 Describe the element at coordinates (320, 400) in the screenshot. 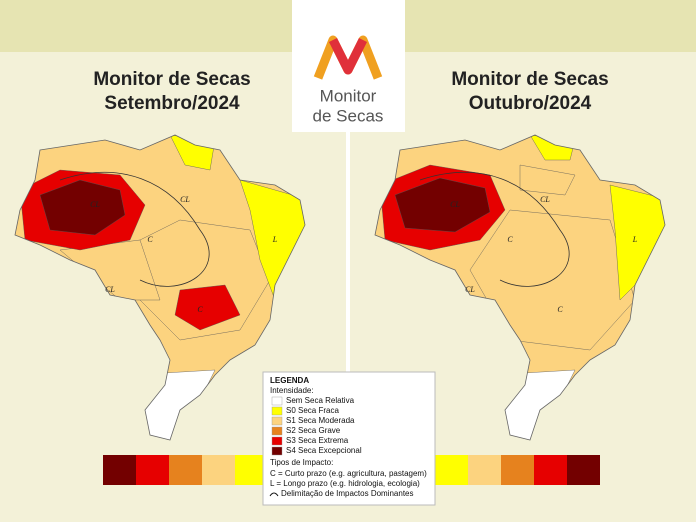

I see `legend-label: Sem Seca Relativa` at that location.